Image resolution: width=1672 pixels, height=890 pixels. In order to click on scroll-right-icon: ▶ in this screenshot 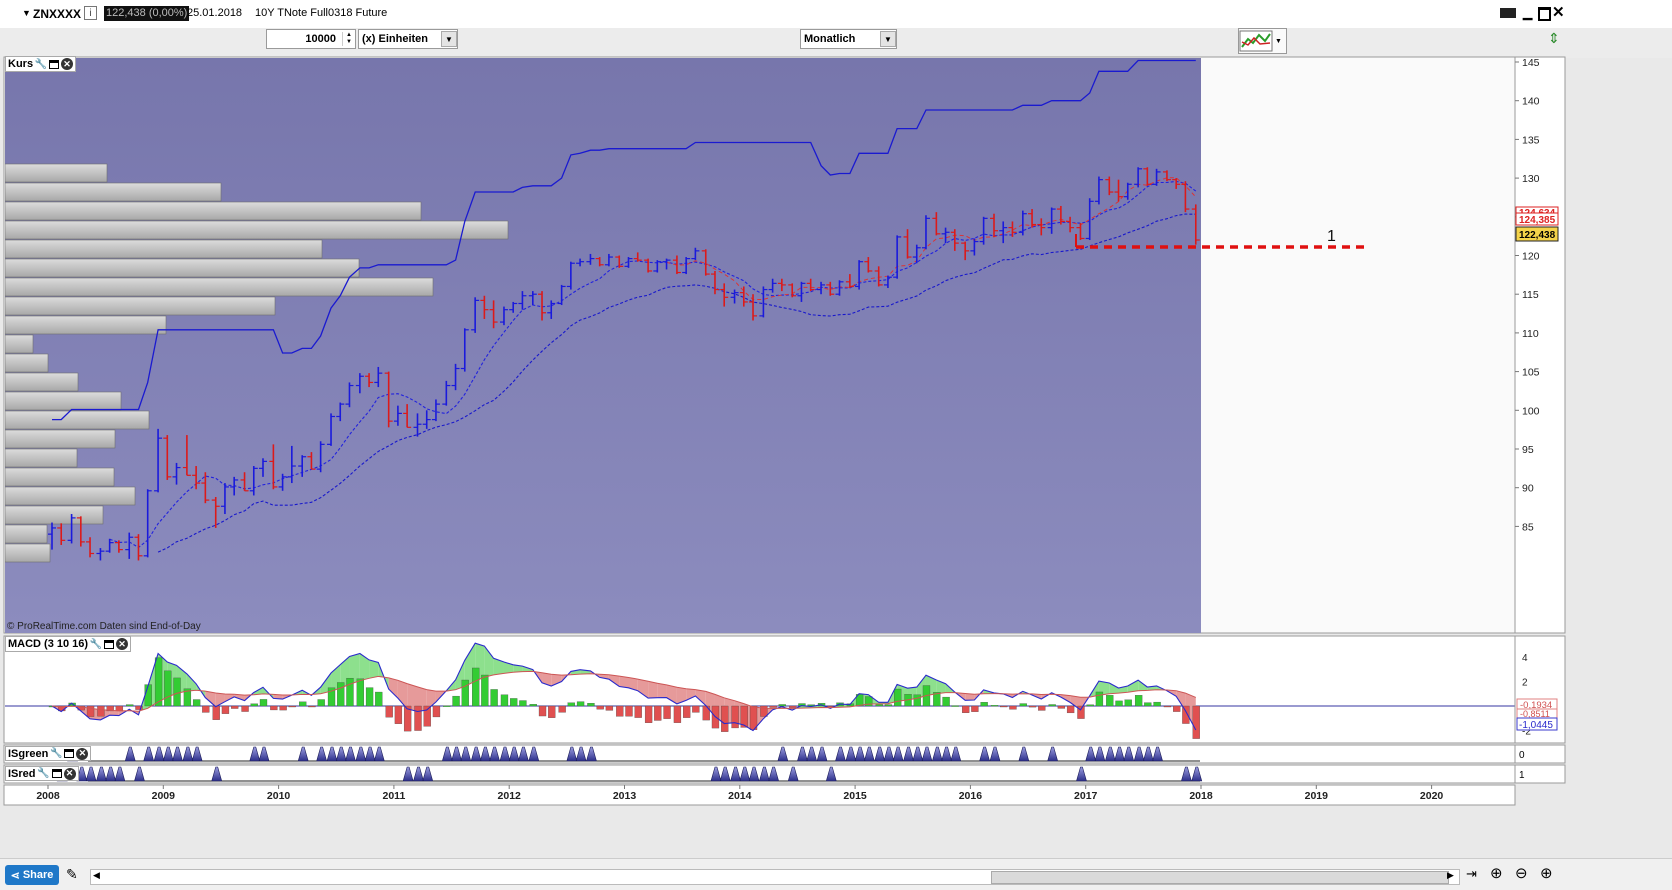, I will do `click(1450, 875)`.